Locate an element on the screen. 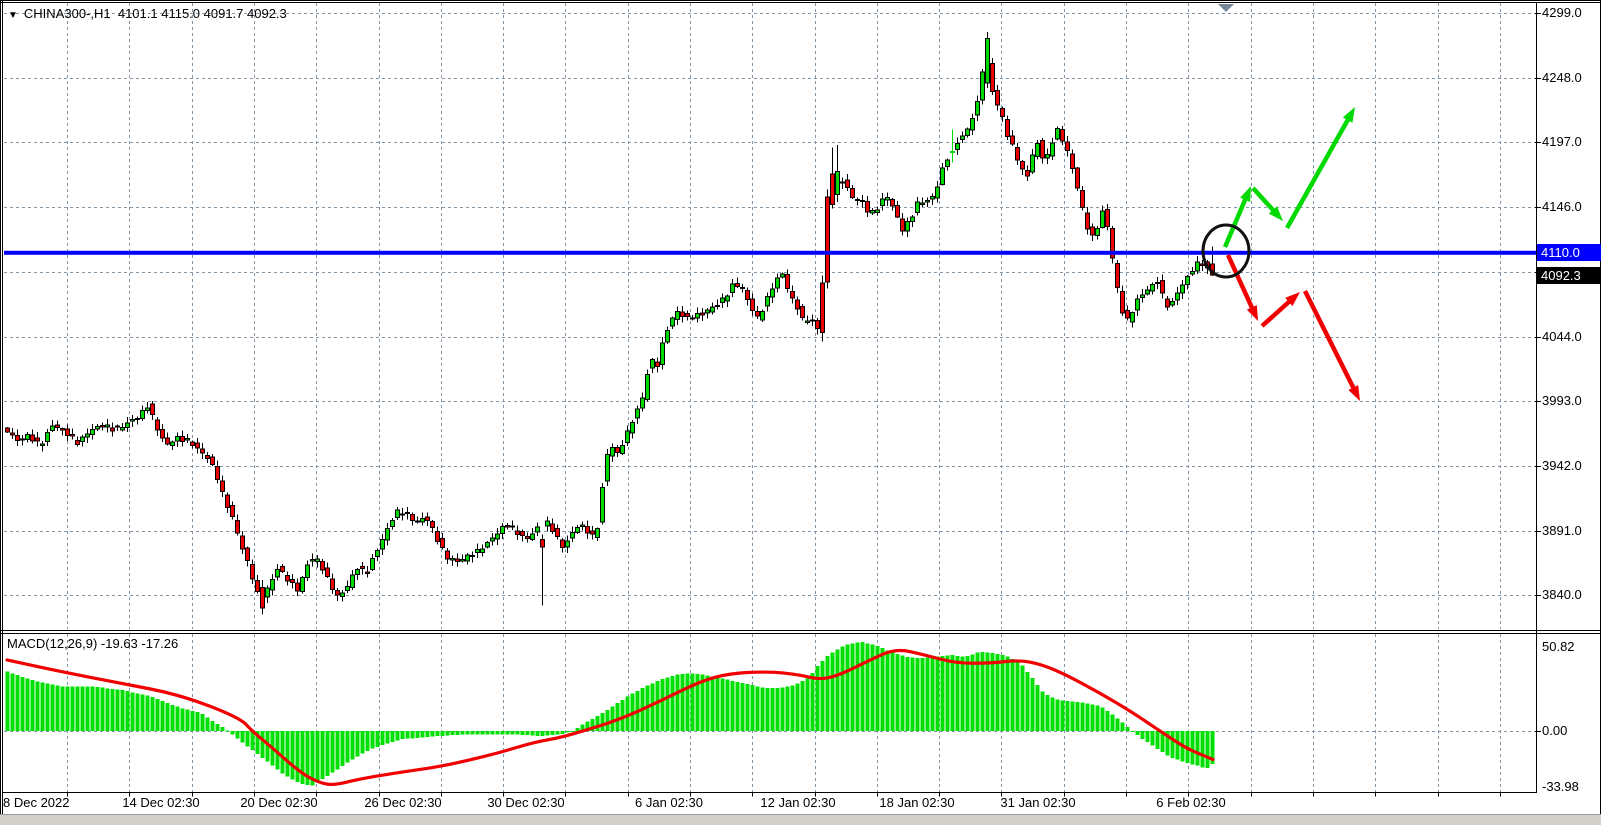  resistance-line is located at coordinates (770, 252).